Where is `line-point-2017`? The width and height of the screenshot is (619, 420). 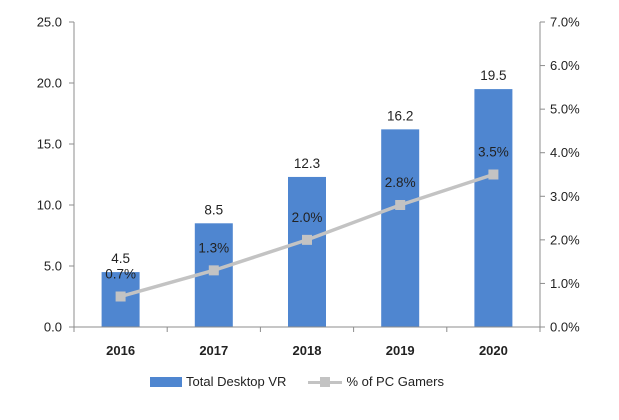
line-point-2017 is located at coordinates (213, 270).